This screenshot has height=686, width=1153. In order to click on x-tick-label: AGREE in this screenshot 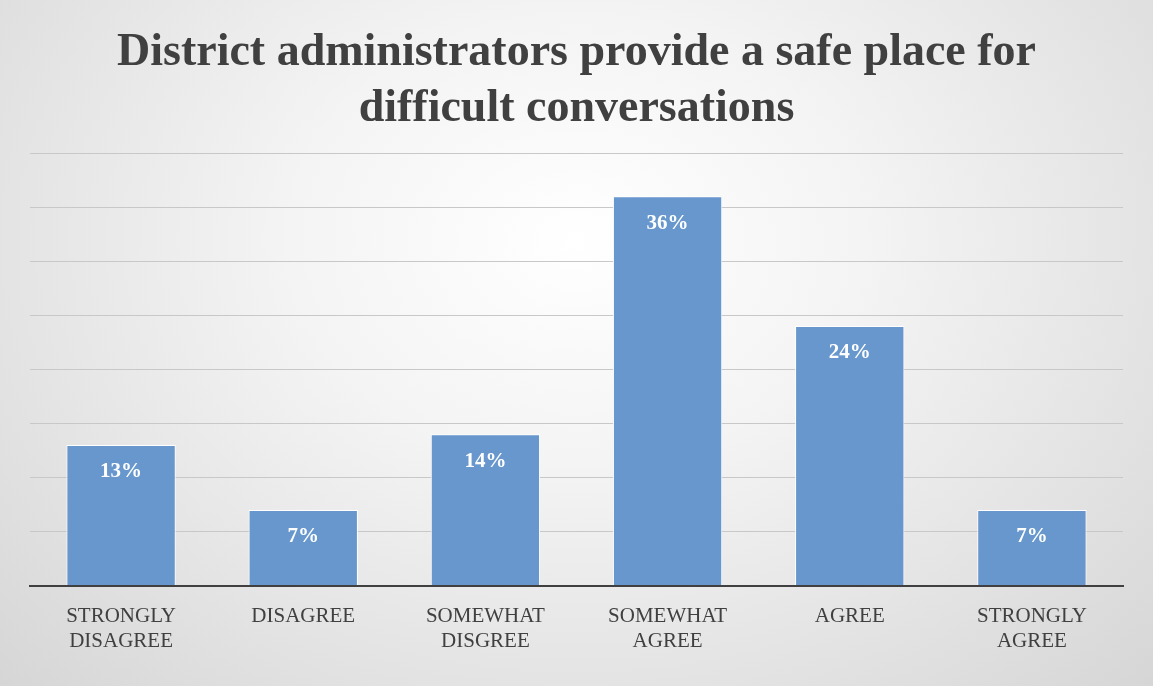, I will do `click(849, 614)`.